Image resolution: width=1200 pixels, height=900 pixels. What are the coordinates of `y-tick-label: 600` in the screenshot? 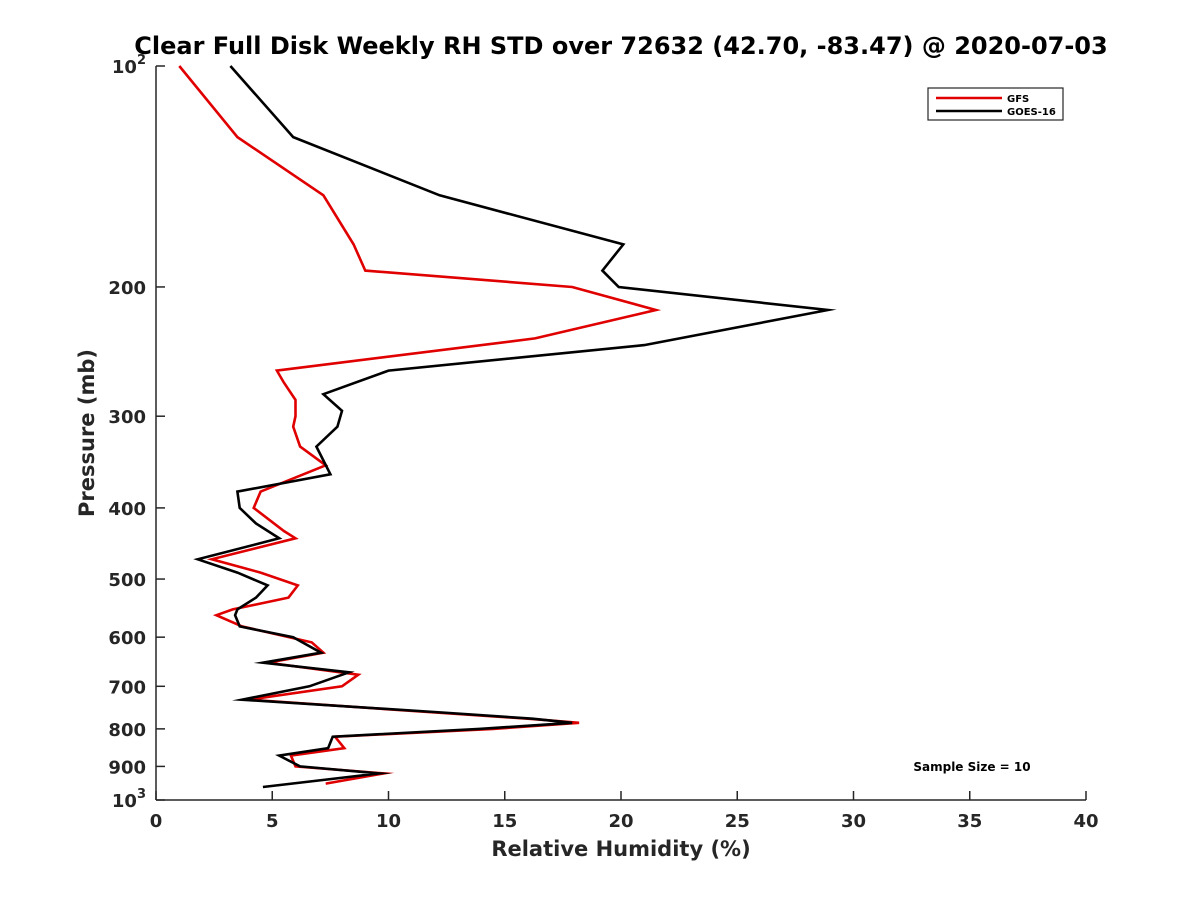 It's located at (127, 638).